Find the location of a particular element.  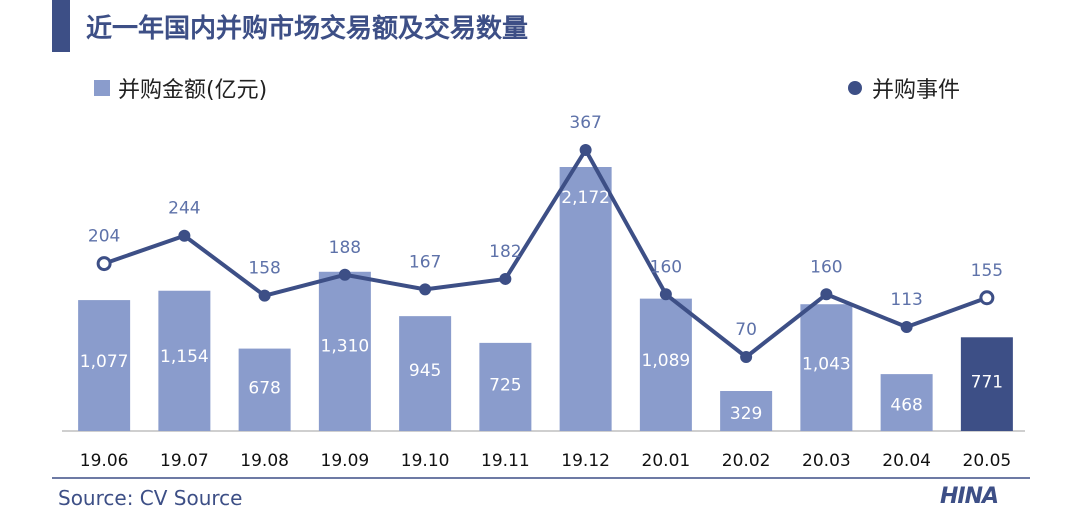

bar-value-label: 1,089 is located at coordinates (666, 361).